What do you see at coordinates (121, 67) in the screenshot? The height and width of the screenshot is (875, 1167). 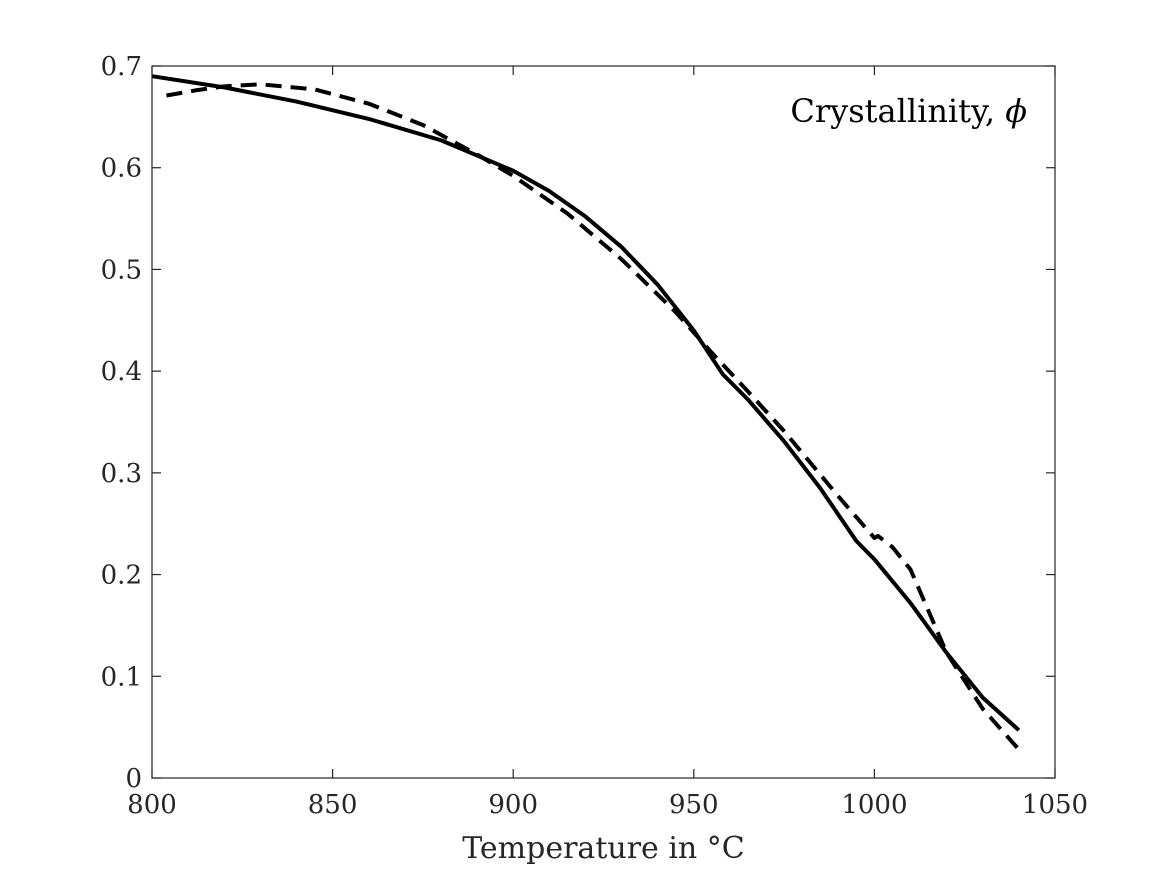 I see `y-tick-label: 0.7` at bounding box center [121, 67].